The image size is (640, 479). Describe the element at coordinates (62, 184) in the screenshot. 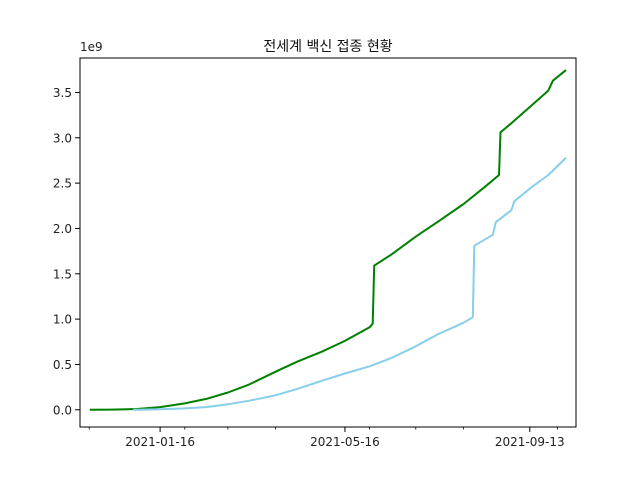

I see `y-tick-label-6: 2.5` at that location.